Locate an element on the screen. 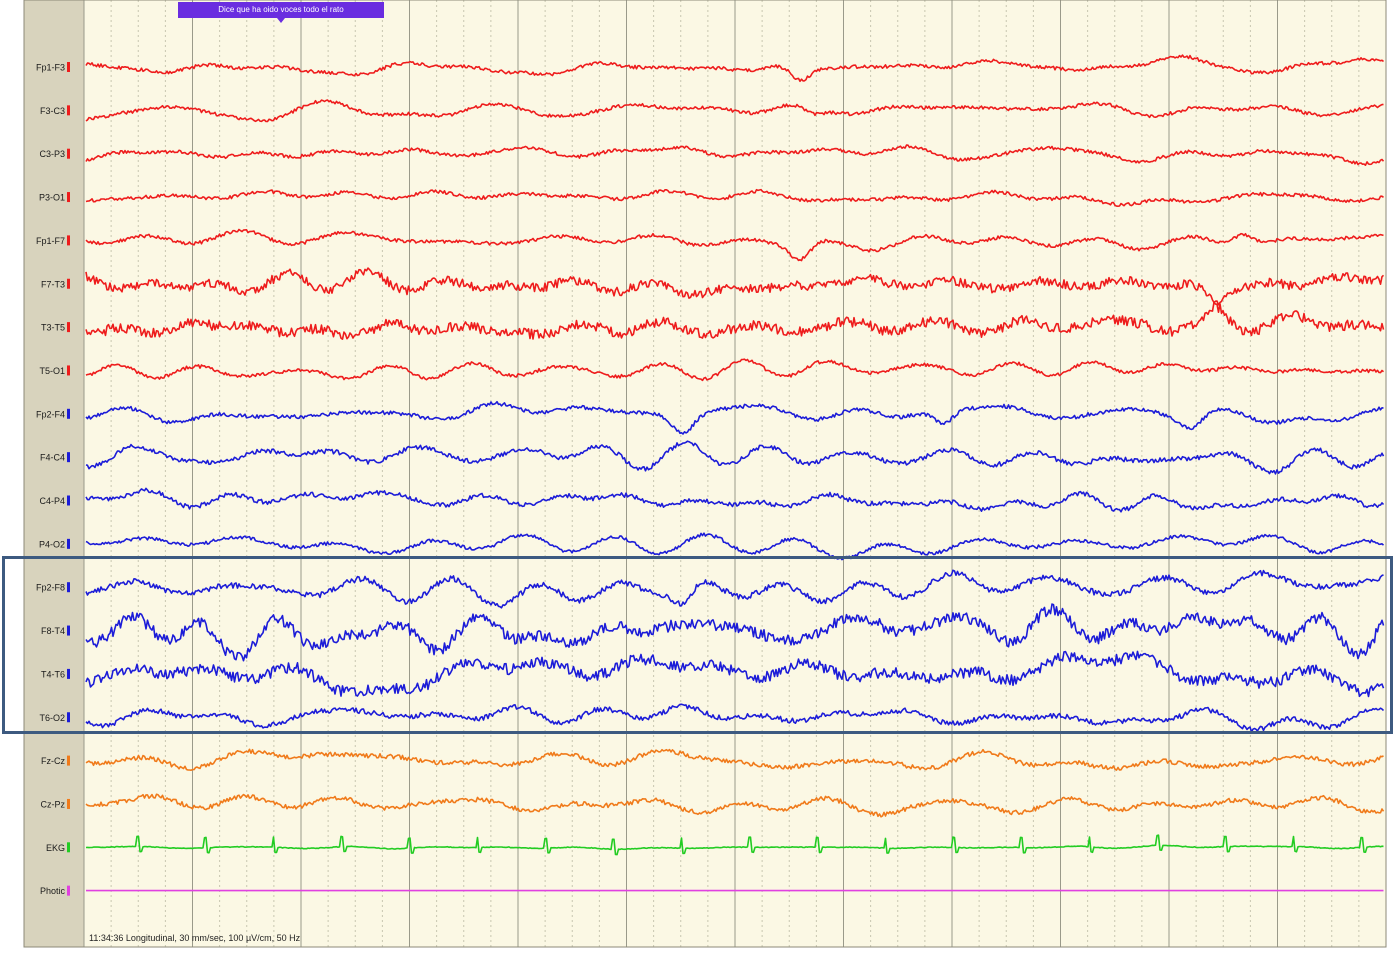  channel-label: T4-T6 is located at coordinates (53, 674).